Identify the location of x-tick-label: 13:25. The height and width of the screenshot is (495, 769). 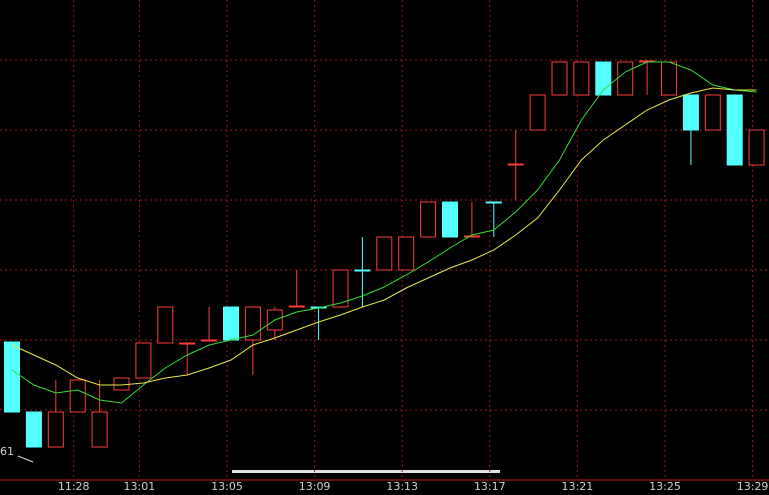
(665, 486).